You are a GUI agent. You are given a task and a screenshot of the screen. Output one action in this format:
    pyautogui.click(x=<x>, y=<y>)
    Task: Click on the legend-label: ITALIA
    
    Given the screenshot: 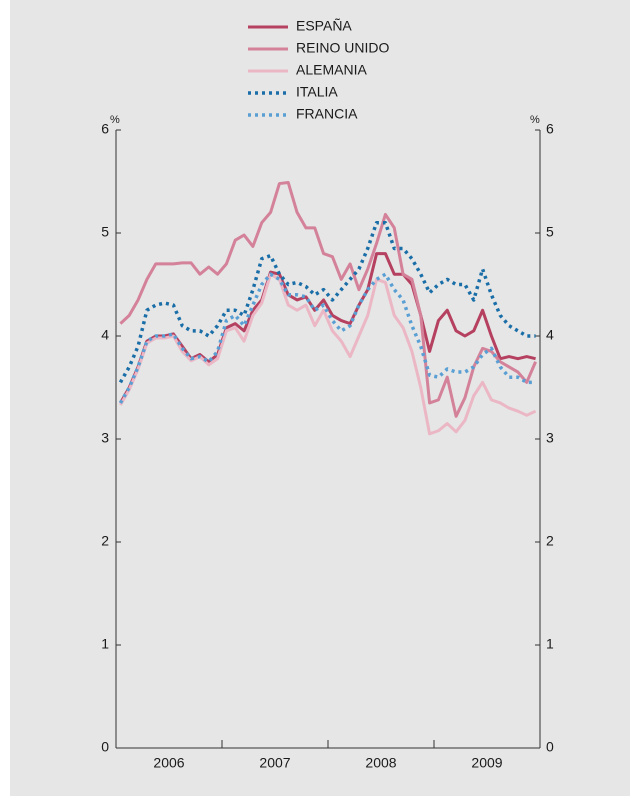 What is the action you would take?
    pyautogui.click(x=317, y=92)
    